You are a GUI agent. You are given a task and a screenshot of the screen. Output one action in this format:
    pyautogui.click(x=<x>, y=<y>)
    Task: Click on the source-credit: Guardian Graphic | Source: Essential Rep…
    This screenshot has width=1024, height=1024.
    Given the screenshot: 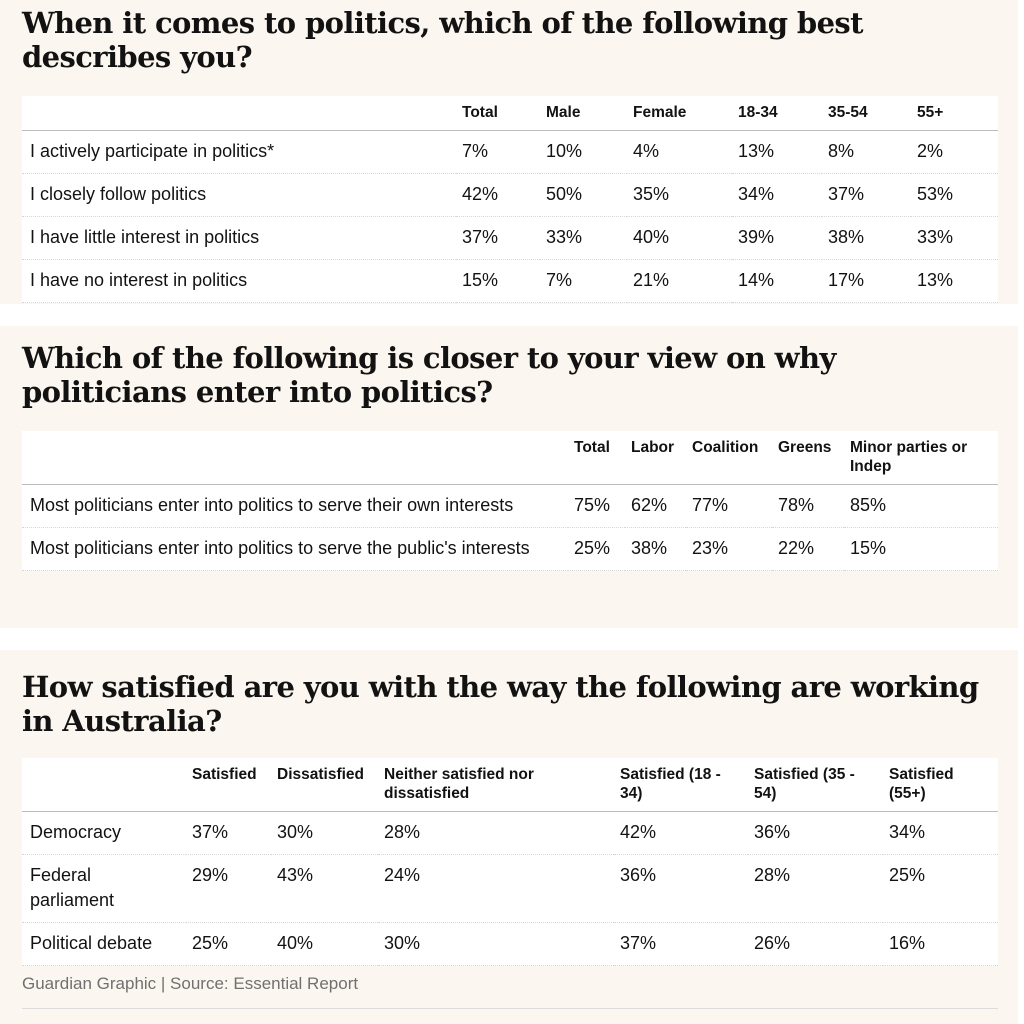 What is the action you would take?
    pyautogui.click(x=190, y=983)
    